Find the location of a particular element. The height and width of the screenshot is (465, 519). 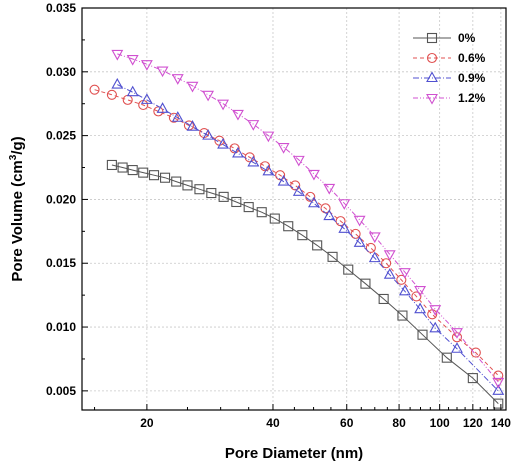

y-tick-label: 0.035 is located at coordinates (61, 8).